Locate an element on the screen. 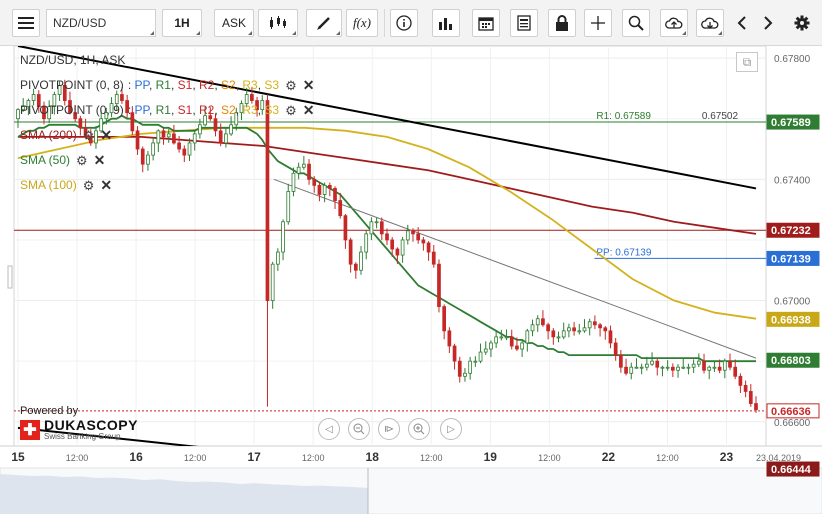 The height and width of the screenshot is (517, 822). volume-button is located at coordinates (446, 23).